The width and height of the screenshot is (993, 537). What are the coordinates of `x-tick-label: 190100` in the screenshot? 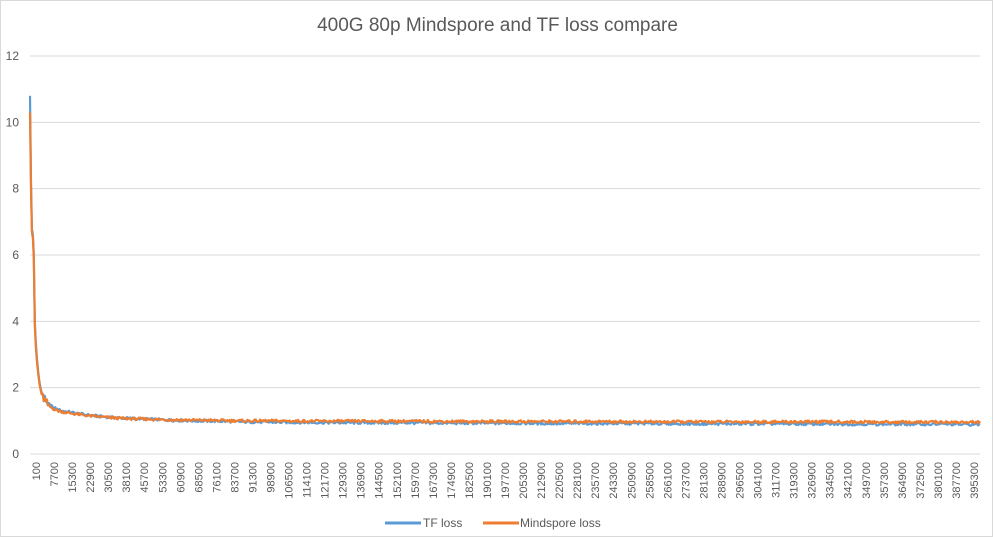 It's located at (488, 480).